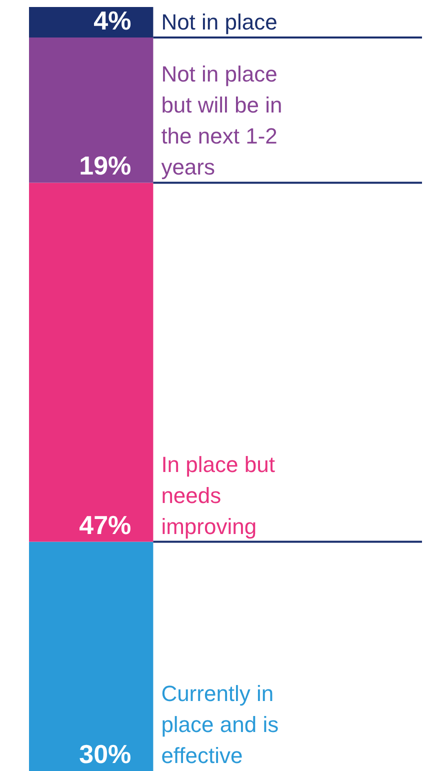 Image resolution: width=424 pixels, height=771 pixels. Describe the element at coordinates (220, 724) in the screenshot. I see `series-label: Currently in place and is effective` at that location.